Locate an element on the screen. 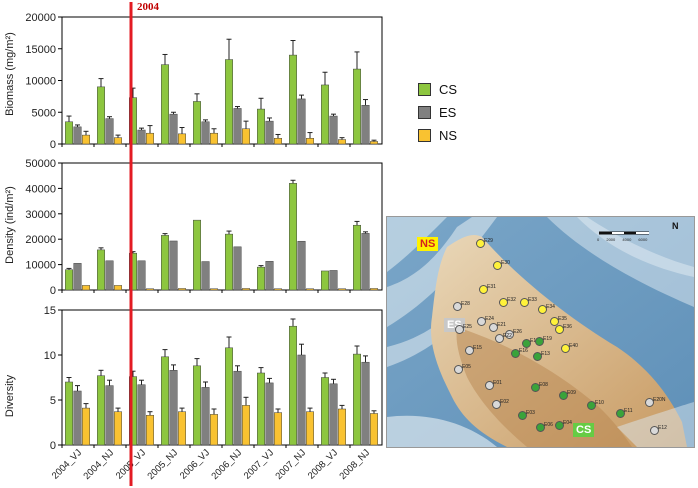 Image resolution: width=698 pixels, height=488 pixels. zone-label-ns: NS is located at coordinates (428, 244).